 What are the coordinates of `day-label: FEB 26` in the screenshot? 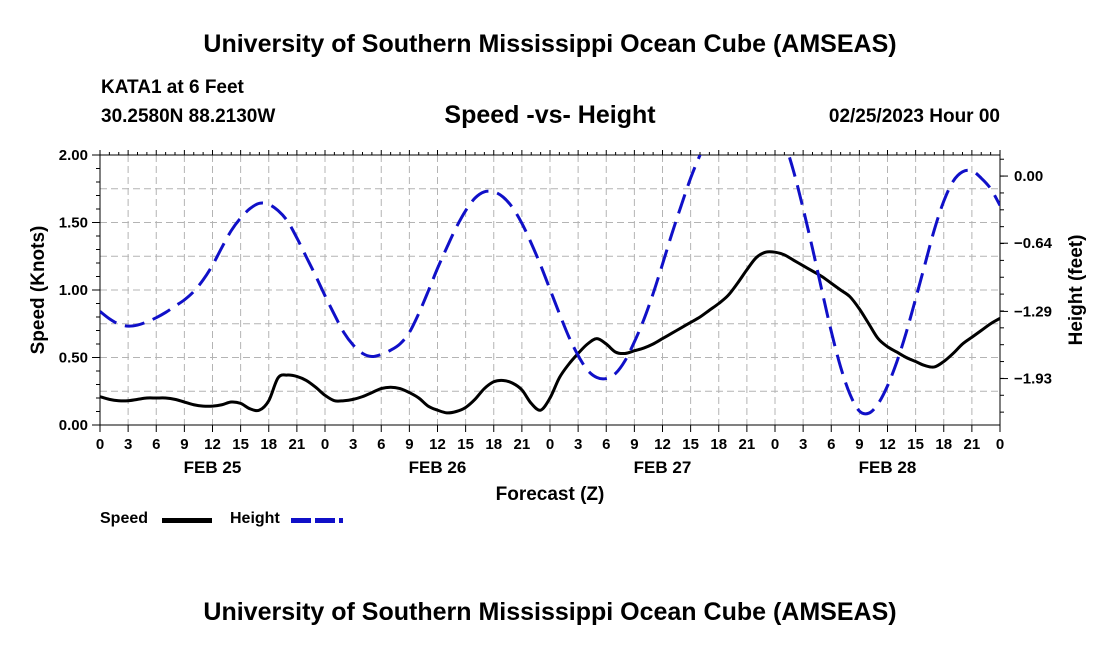 It's located at (438, 467).